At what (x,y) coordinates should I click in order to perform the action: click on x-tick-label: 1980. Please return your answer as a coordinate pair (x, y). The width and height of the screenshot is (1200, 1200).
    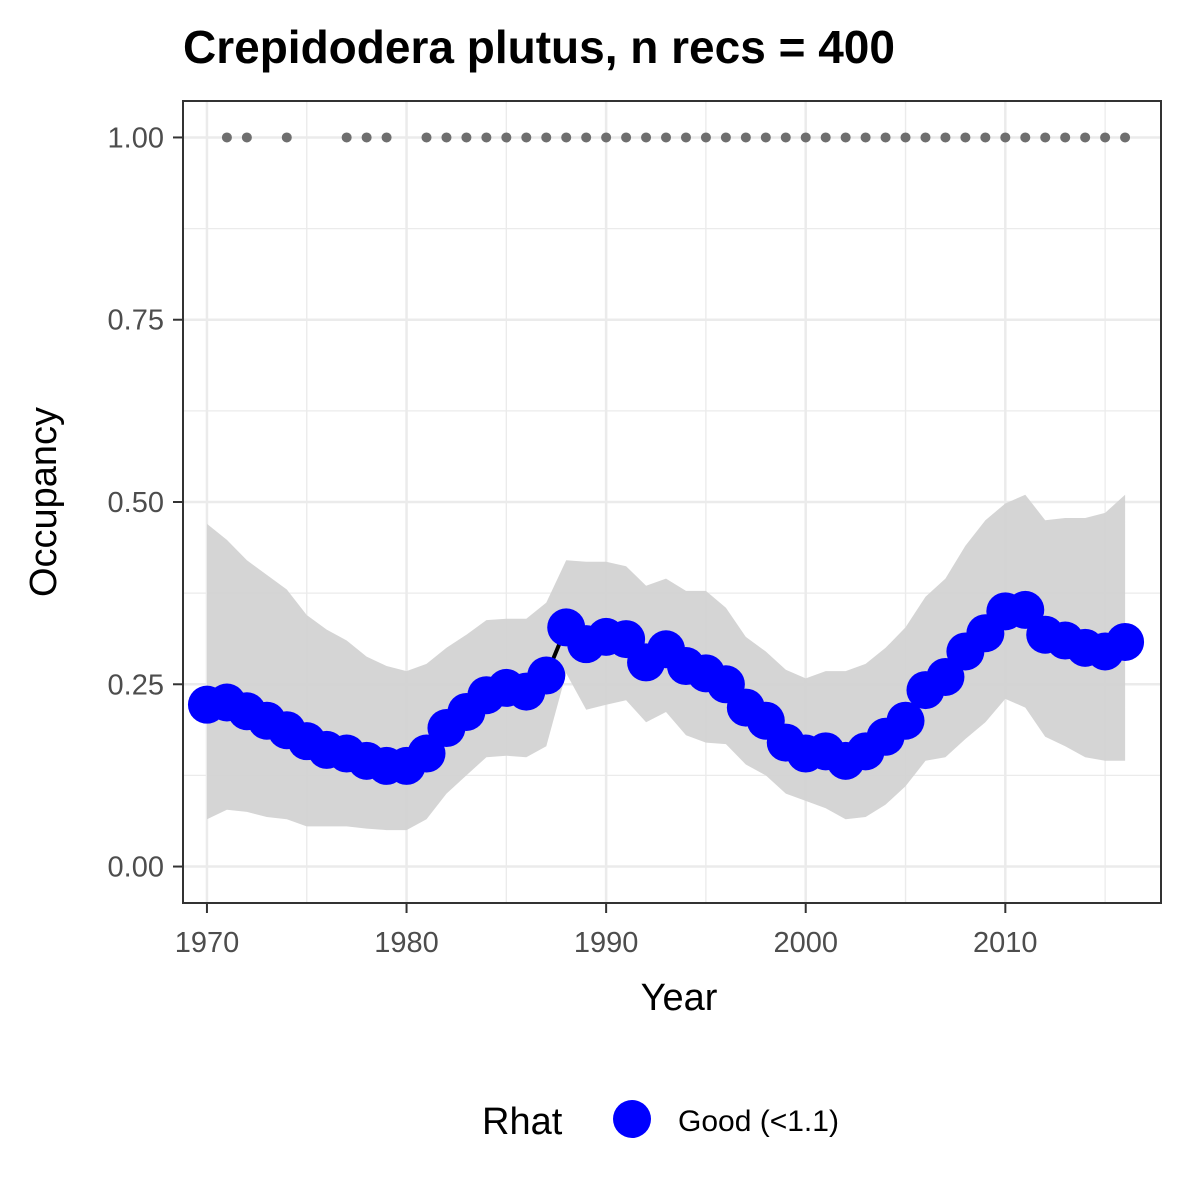
    Looking at the image, I should click on (406, 943).